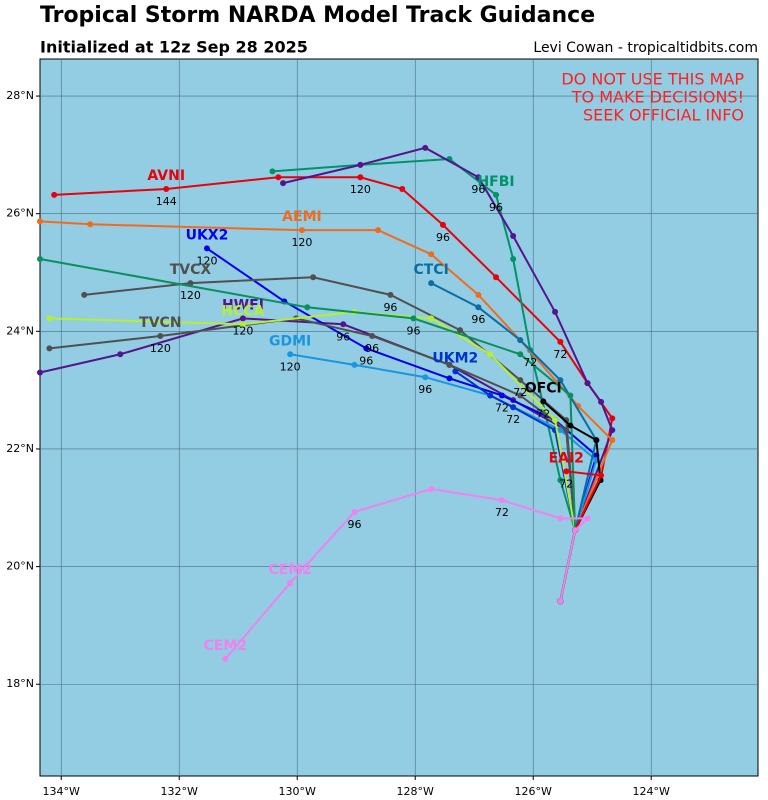 This screenshot has height=800, width=768. I want to click on x-tick-label: 134°W, so click(61, 791).